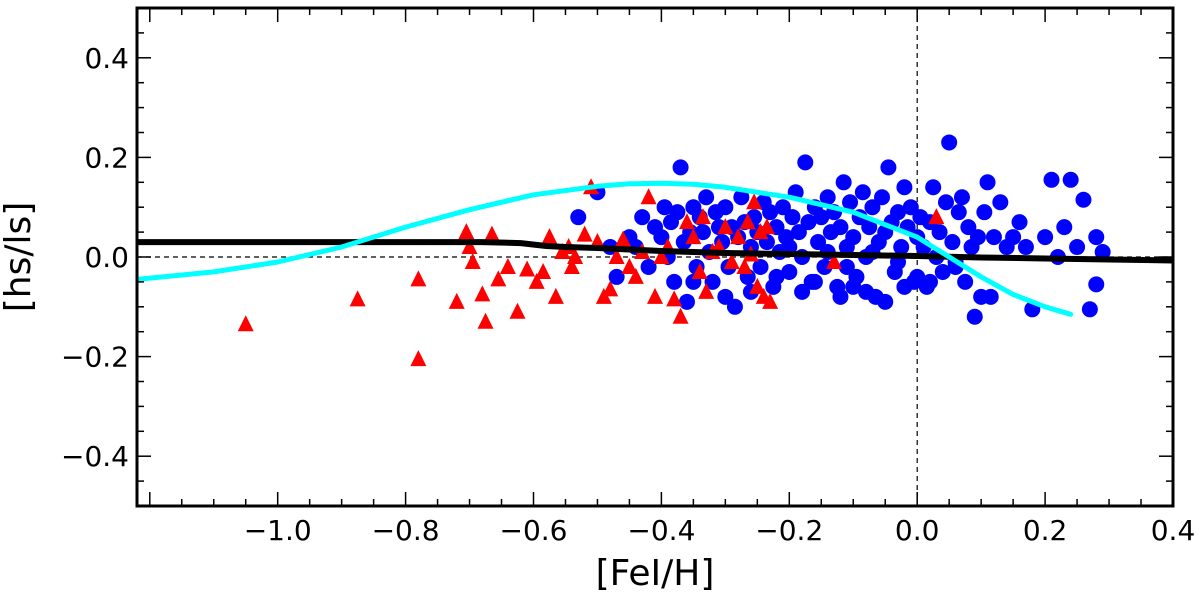  What do you see at coordinates (106, 58) in the screenshot?
I see `y-tick-label: 0.4` at bounding box center [106, 58].